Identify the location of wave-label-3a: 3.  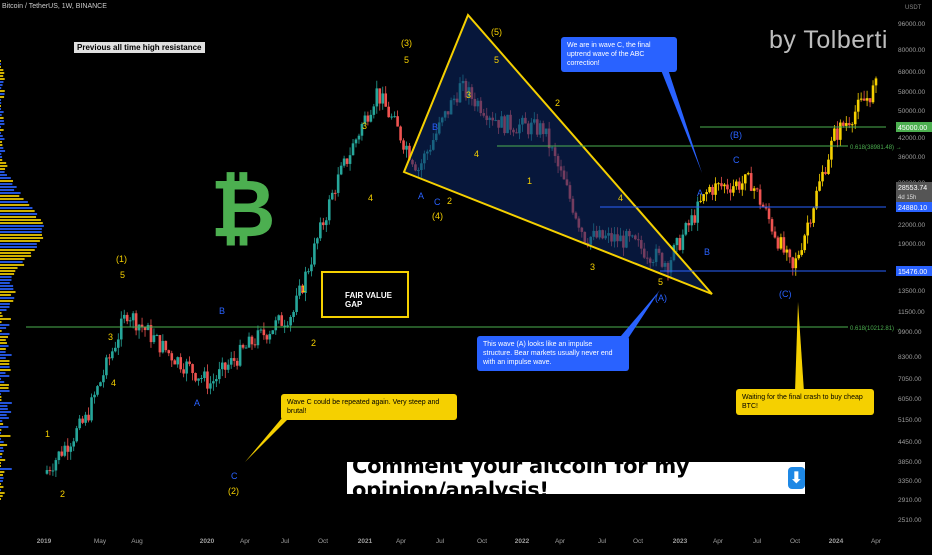
(110, 337).